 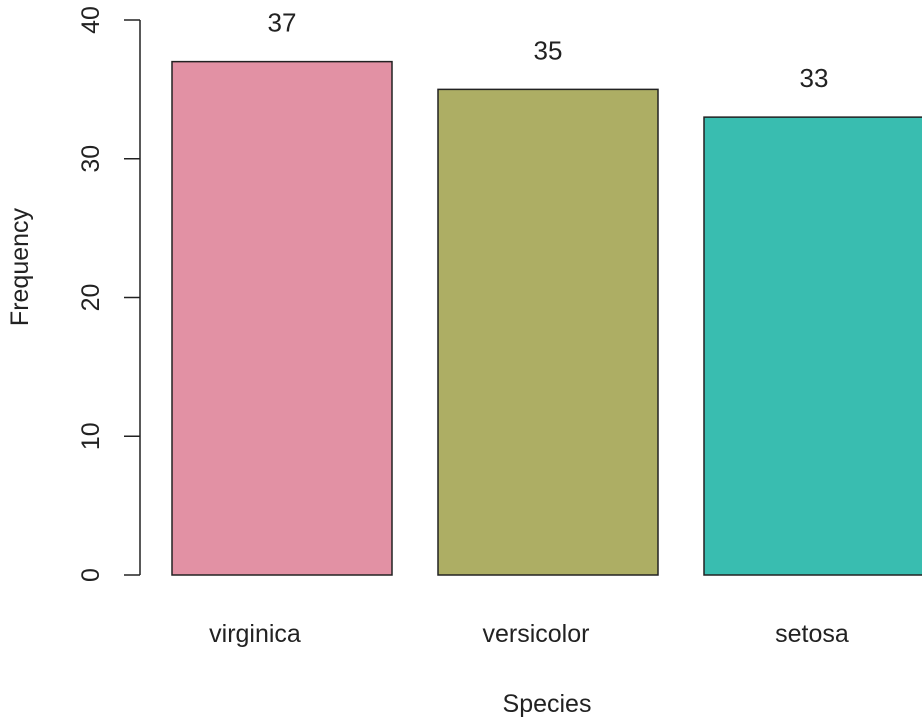 I want to click on x-tick-label-virginica: virginica, so click(x=255, y=634).